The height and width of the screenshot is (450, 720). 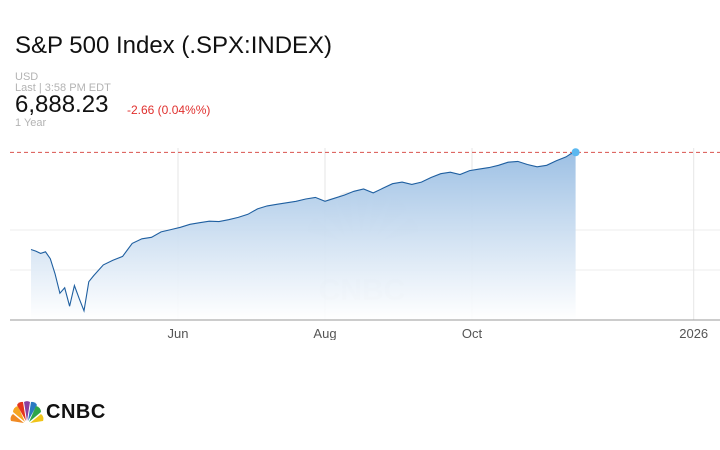 What do you see at coordinates (27, 412) in the screenshot?
I see `cnbc-peacock-icon` at bounding box center [27, 412].